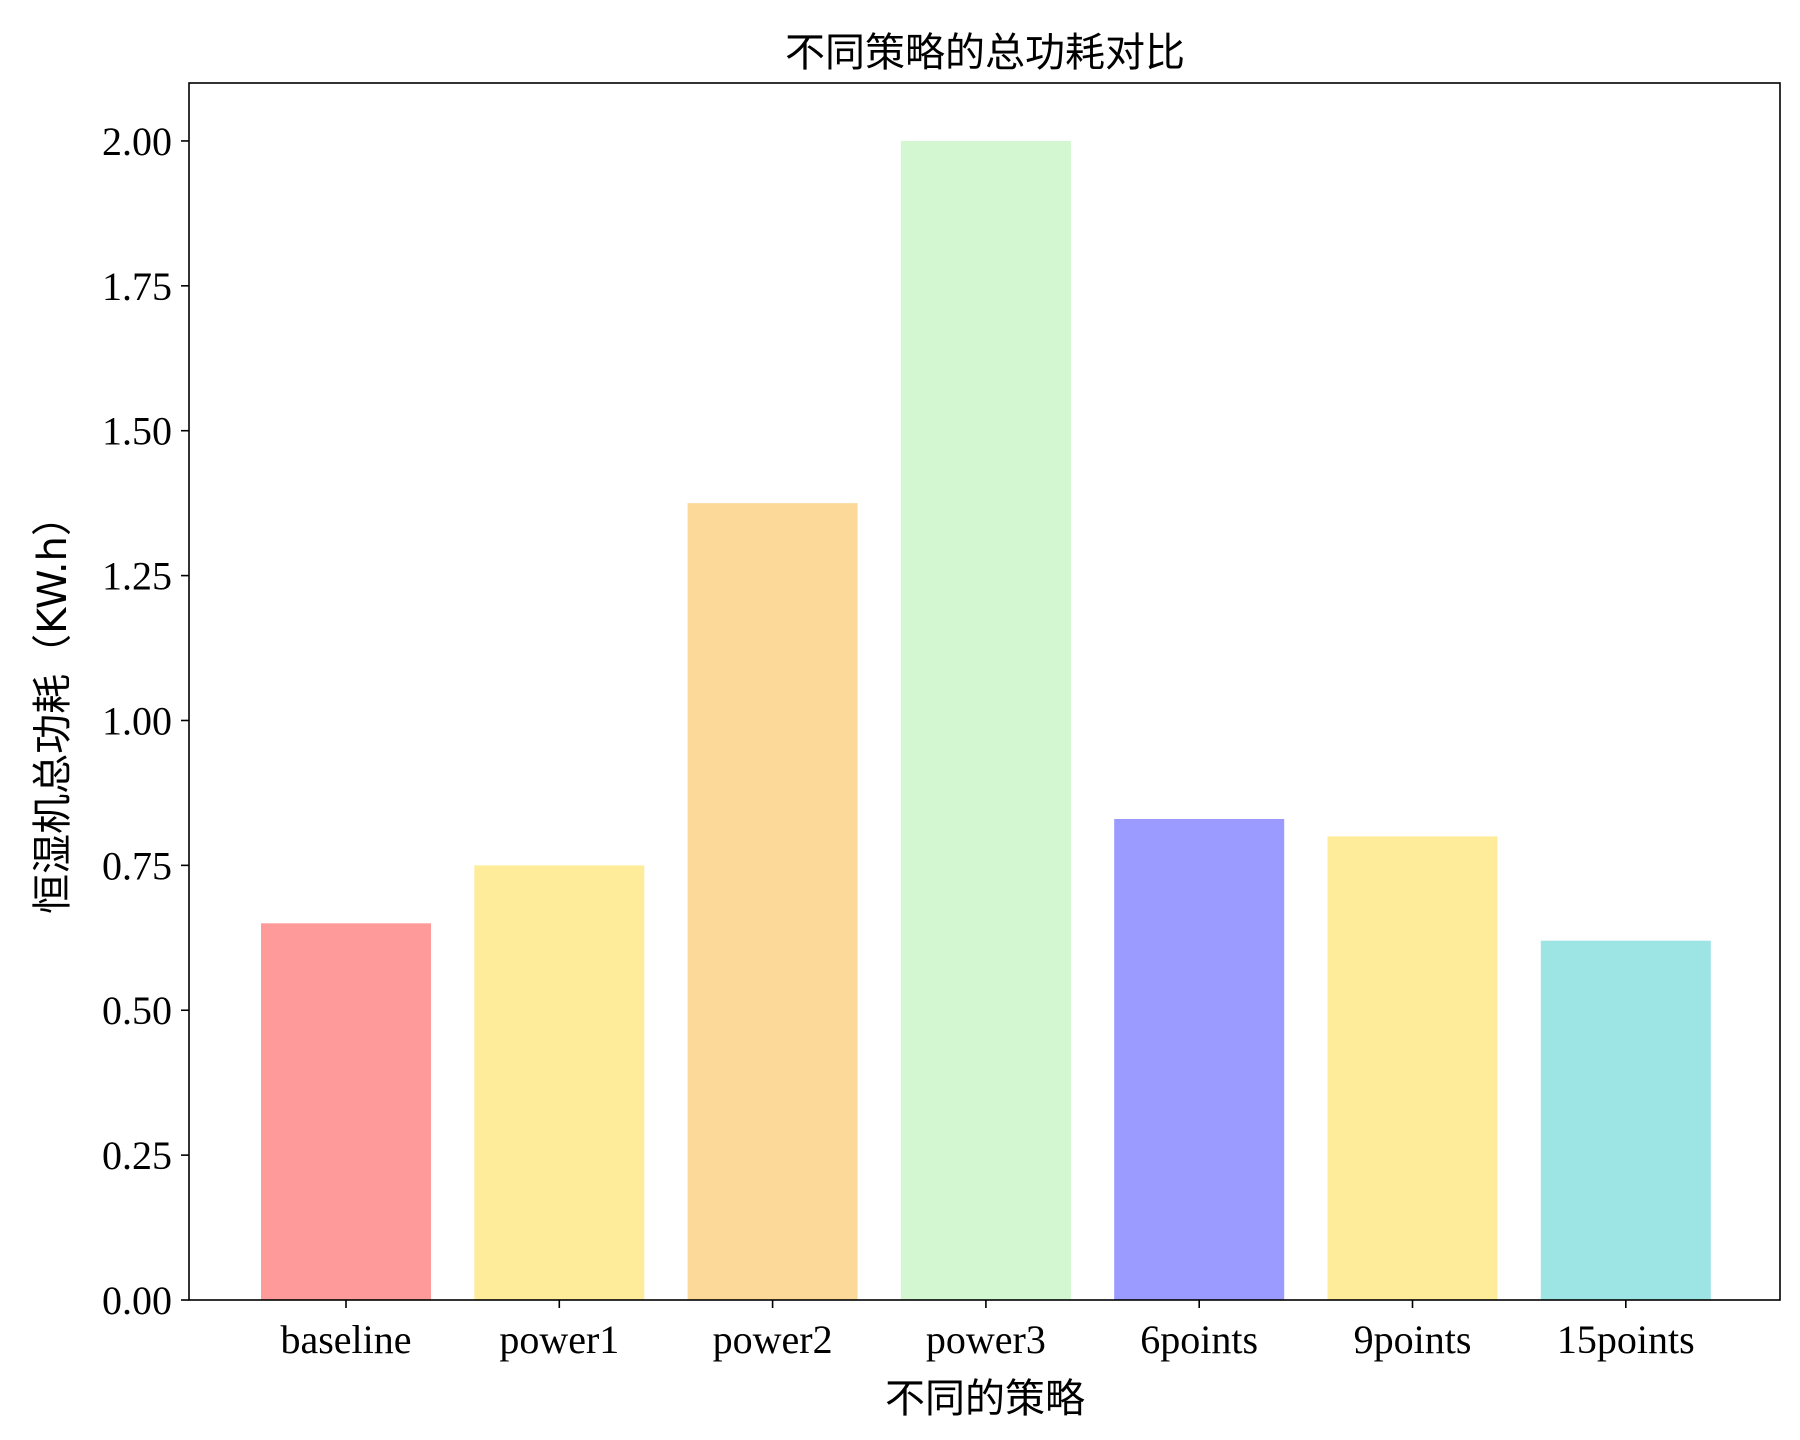  Describe the element at coordinates (773, 1339) in the screenshot. I see `x-tick-label: power2` at that location.